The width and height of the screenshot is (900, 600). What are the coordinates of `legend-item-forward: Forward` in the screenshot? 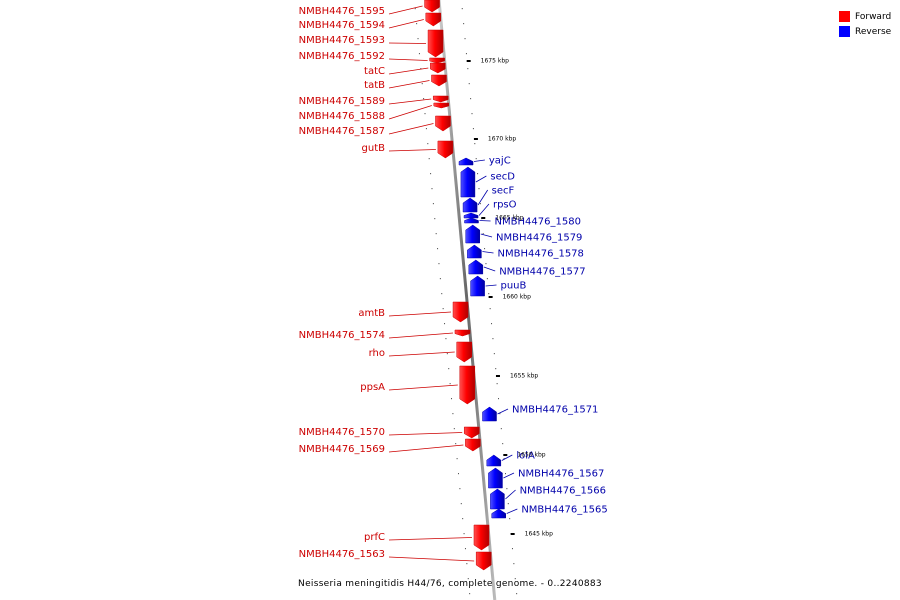 It's located at (865, 16).